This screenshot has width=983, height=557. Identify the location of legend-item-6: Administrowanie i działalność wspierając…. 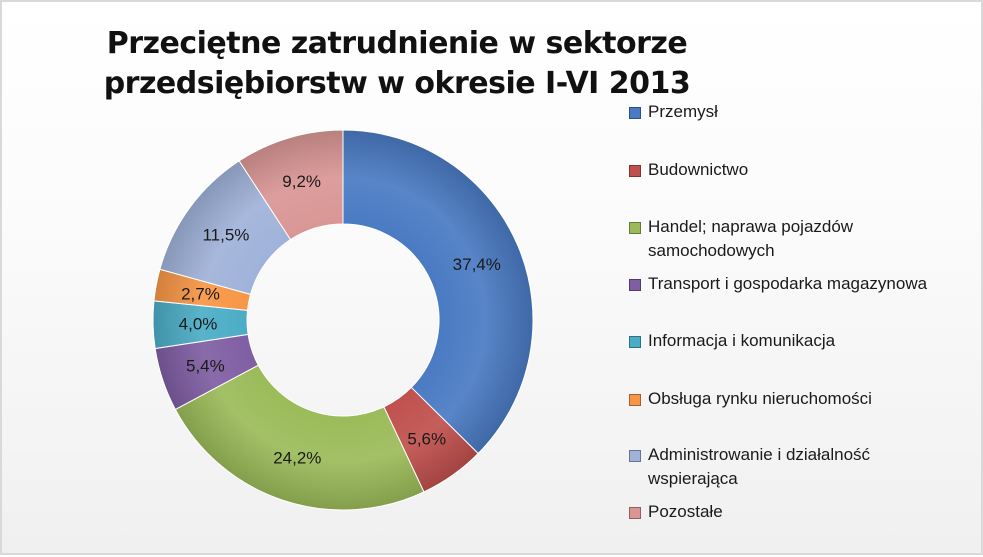
(749, 467).